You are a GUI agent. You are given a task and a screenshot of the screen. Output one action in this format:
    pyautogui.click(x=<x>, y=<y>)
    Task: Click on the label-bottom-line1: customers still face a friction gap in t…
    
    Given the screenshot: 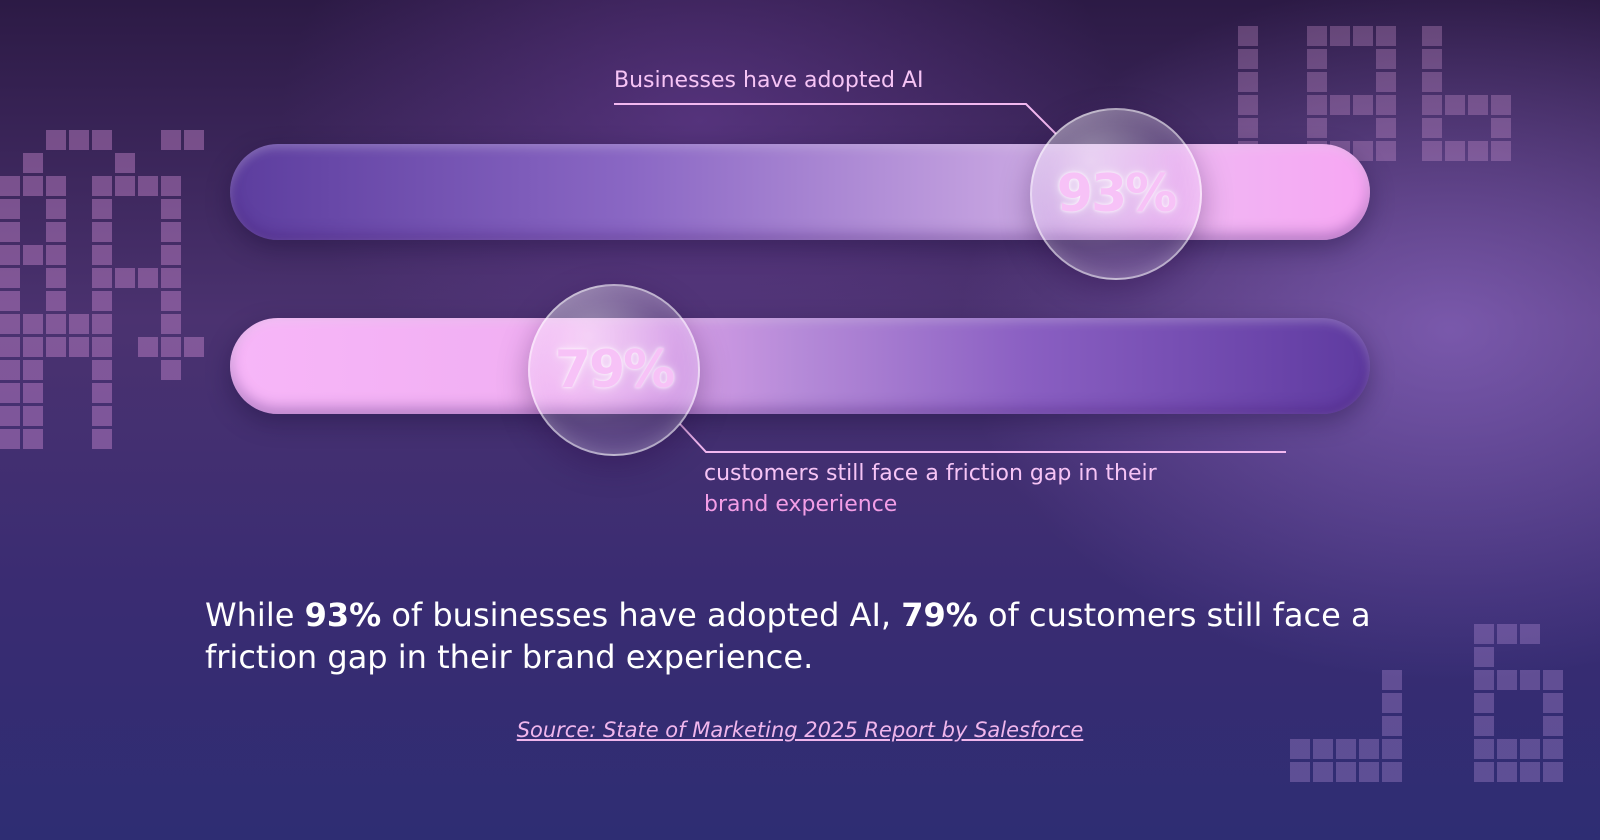 What is the action you would take?
    pyautogui.click(x=930, y=473)
    